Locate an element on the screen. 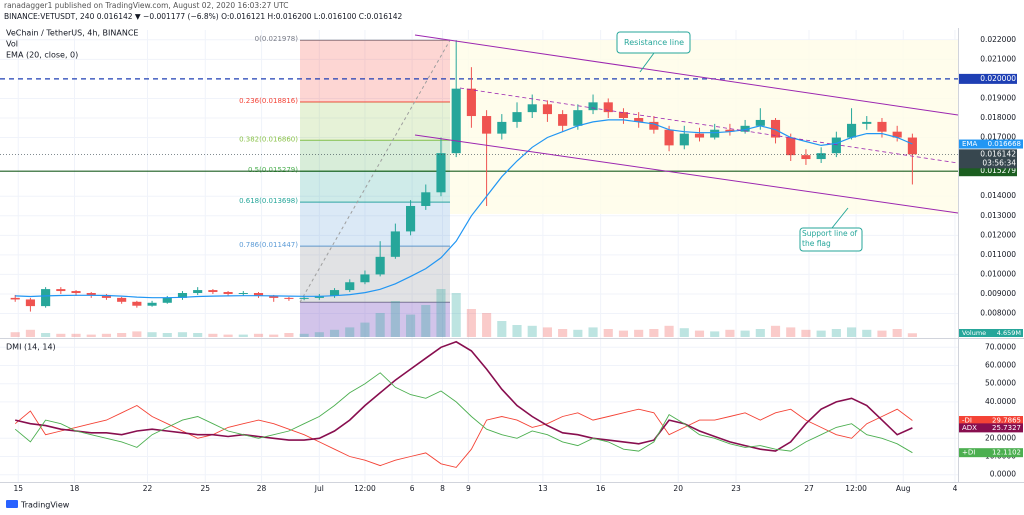 The width and height of the screenshot is (1024, 515). fib-label: 0.236(0.018816) is located at coordinates (268, 101).